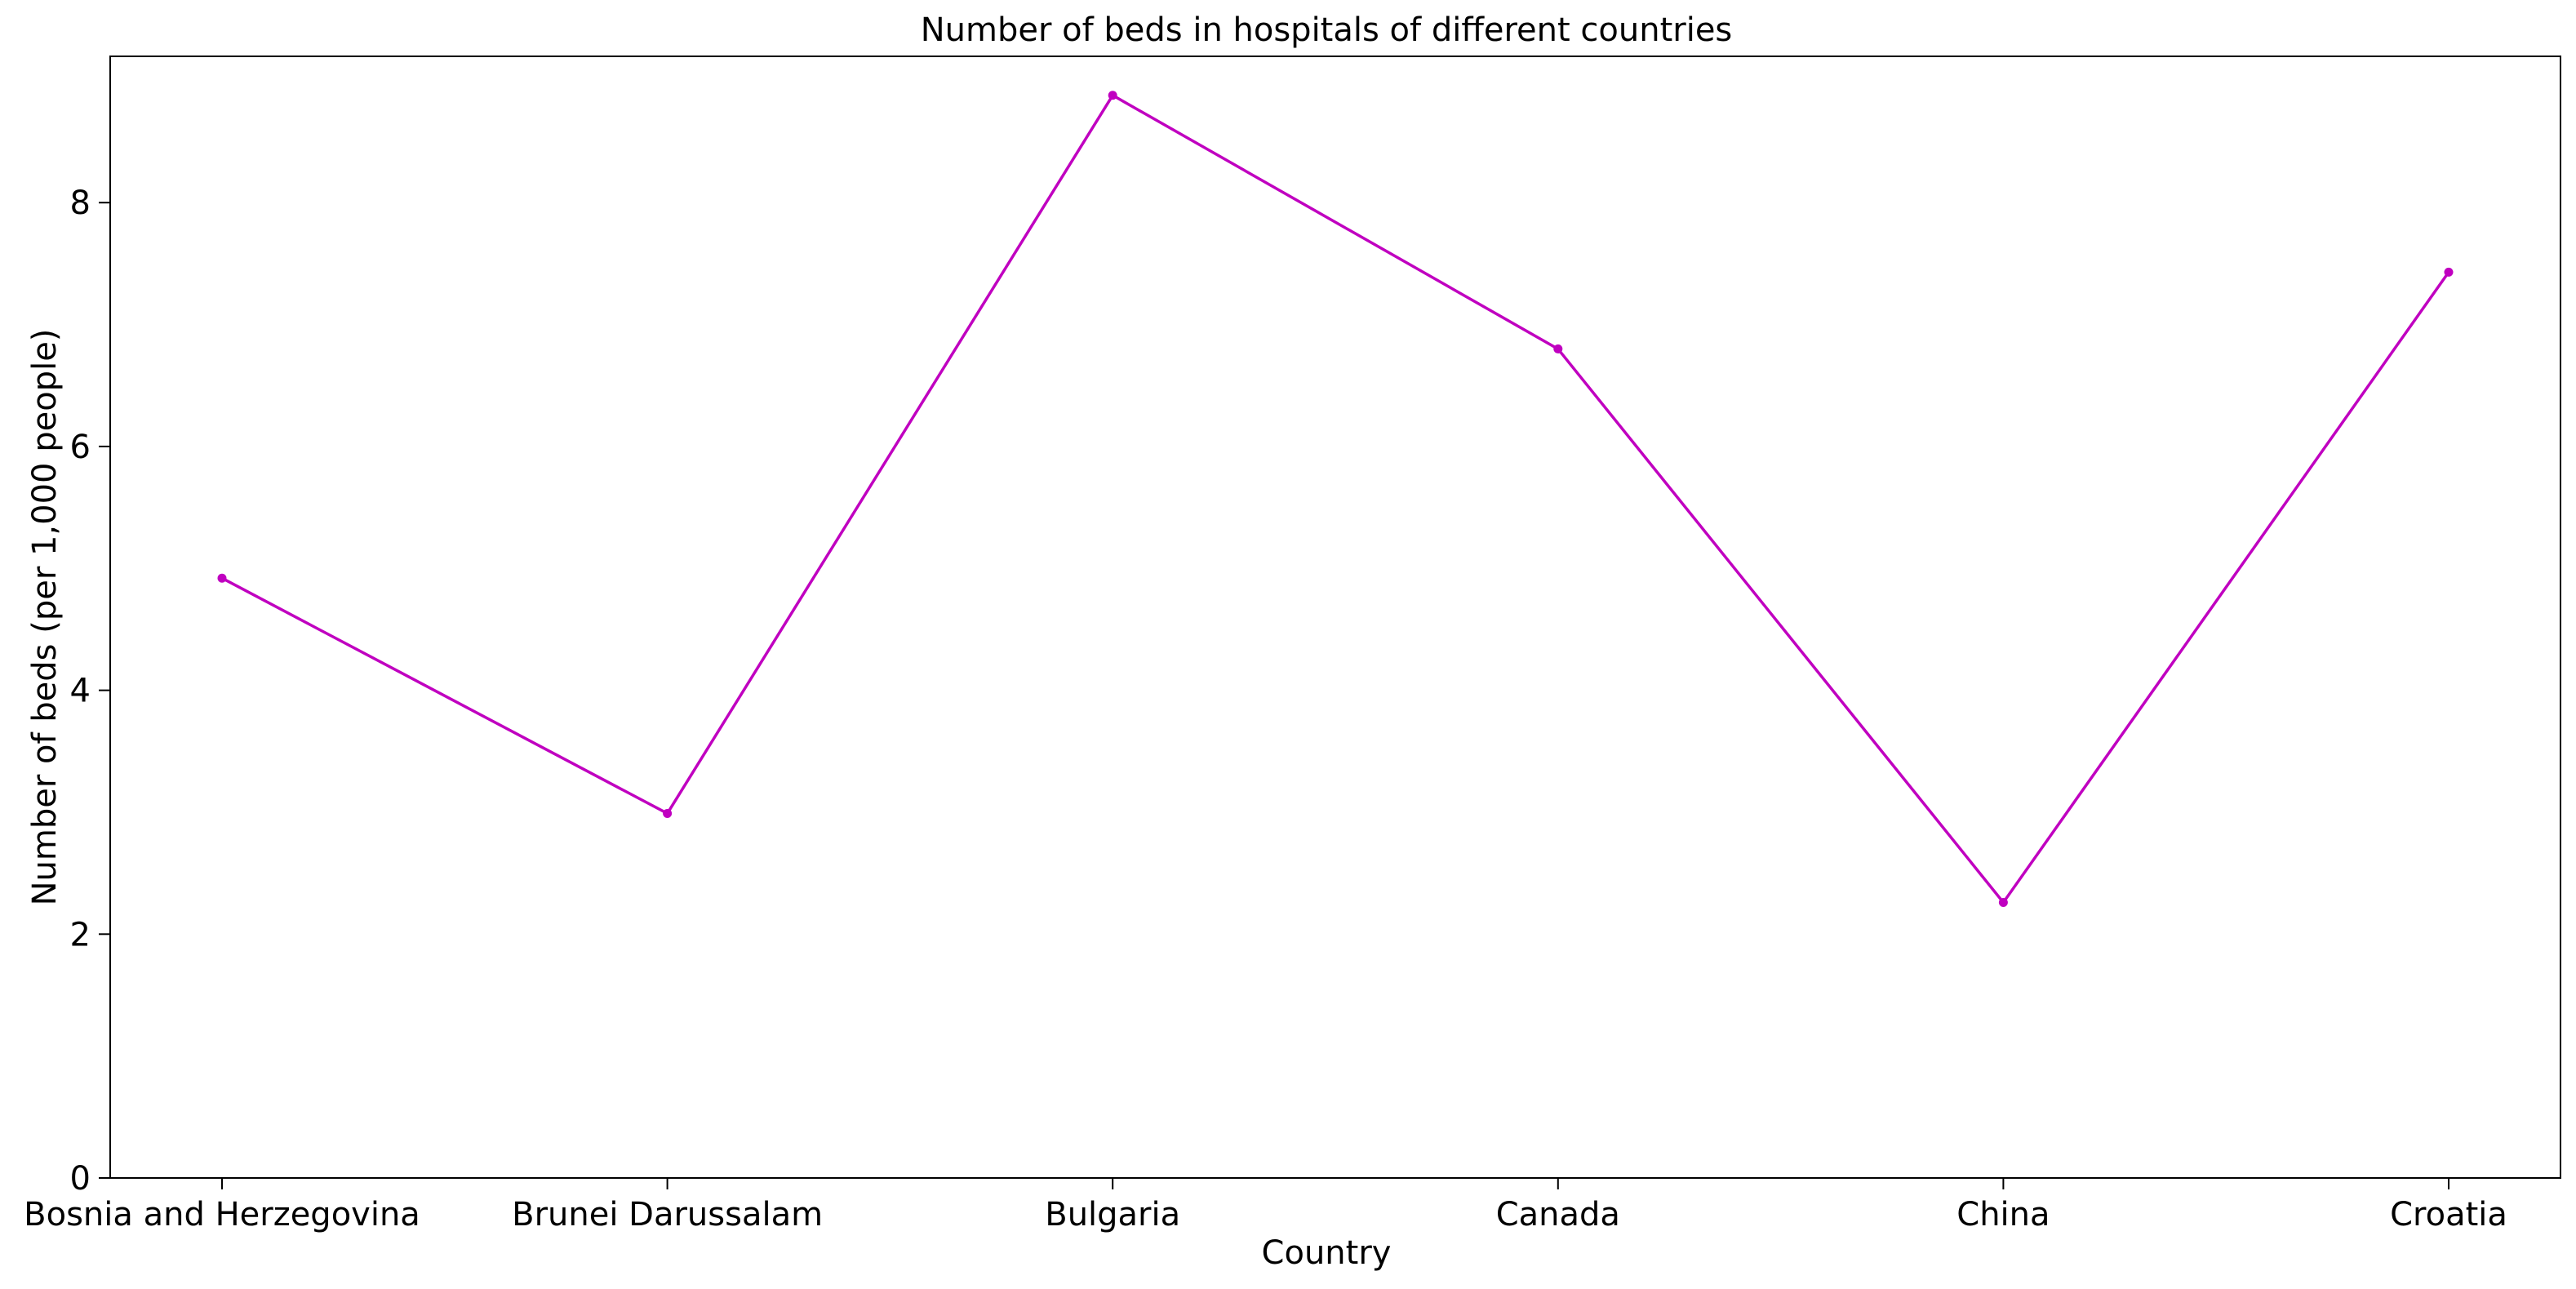 The image size is (2576, 1289). What do you see at coordinates (80, 935) in the screenshot?
I see `y-tick-label: 2` at bounding box center [80, 935].